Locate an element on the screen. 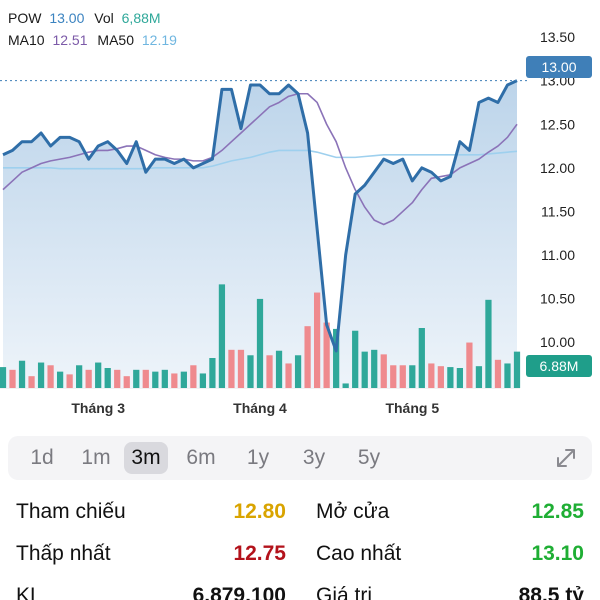 The height and width of the screenshot is (600, 600). legend-price: 13.00 is located at coordinates (67, 18).